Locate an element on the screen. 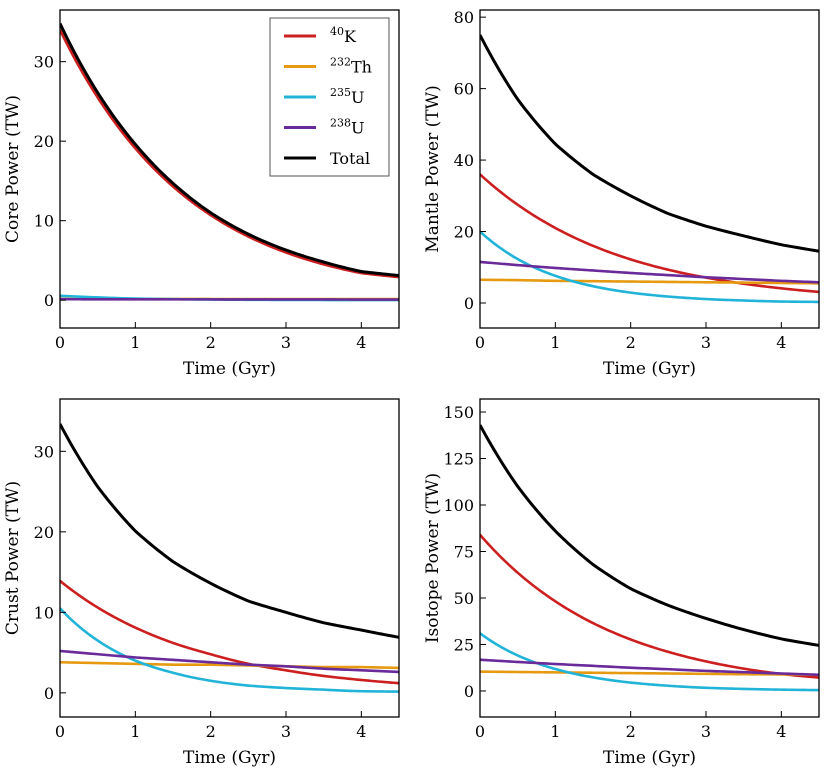  line-mantle-40K is located at coordinates (649, 233).